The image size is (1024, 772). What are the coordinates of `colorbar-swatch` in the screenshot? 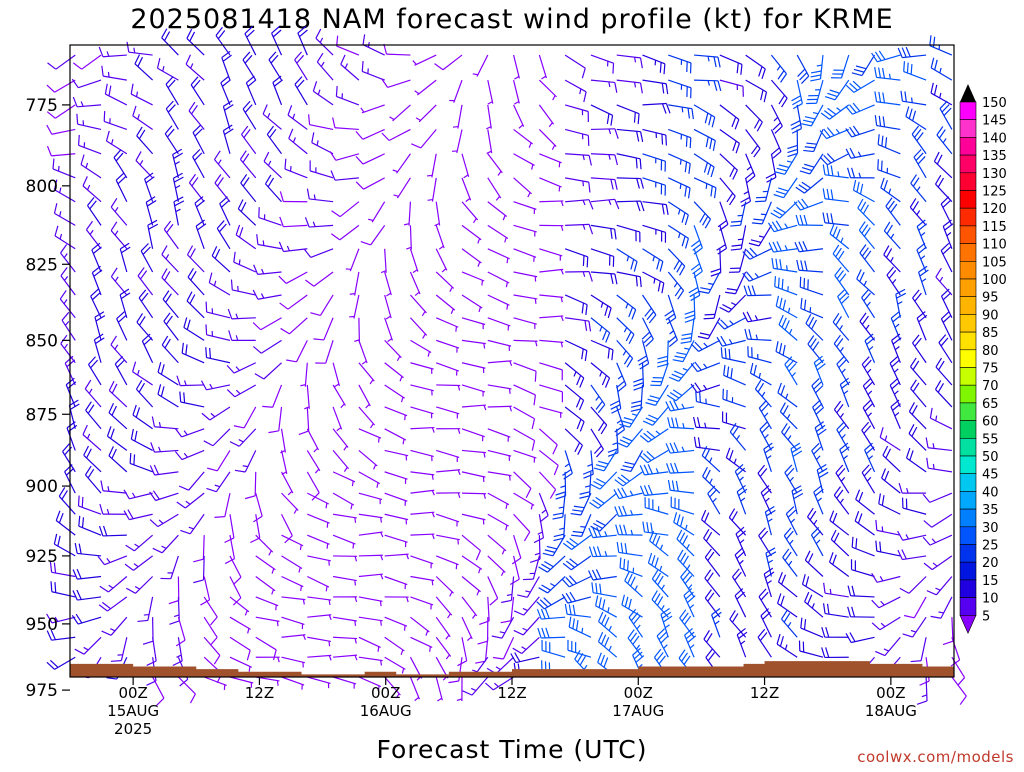 It's located at (968, 571).